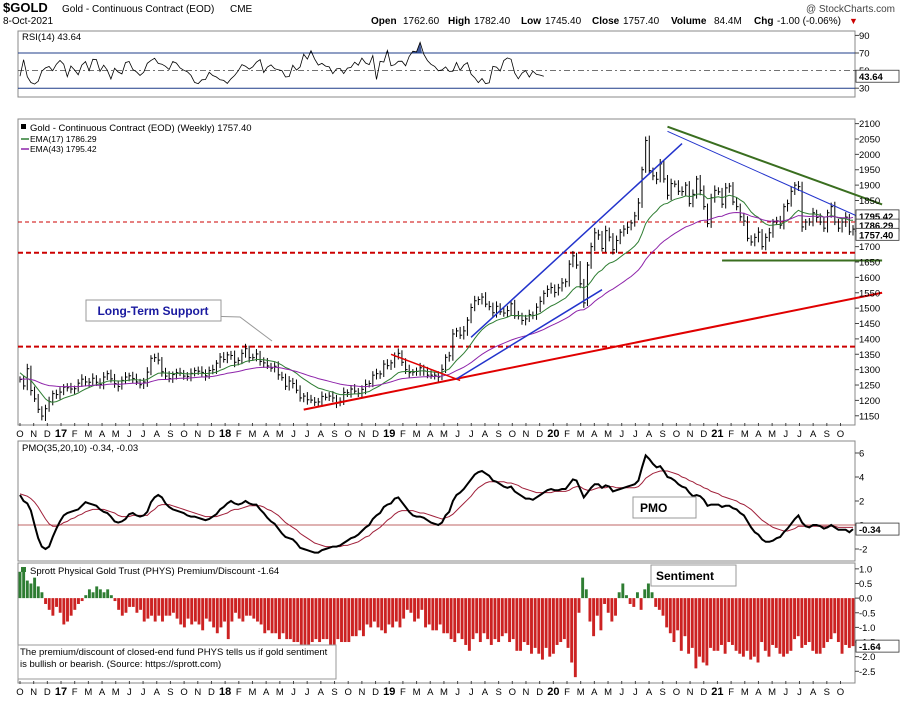 Image resolution: width=900 pixels, height=705 pixels. I want to click on price-y-tick-label: 1550, so click(869, 293).